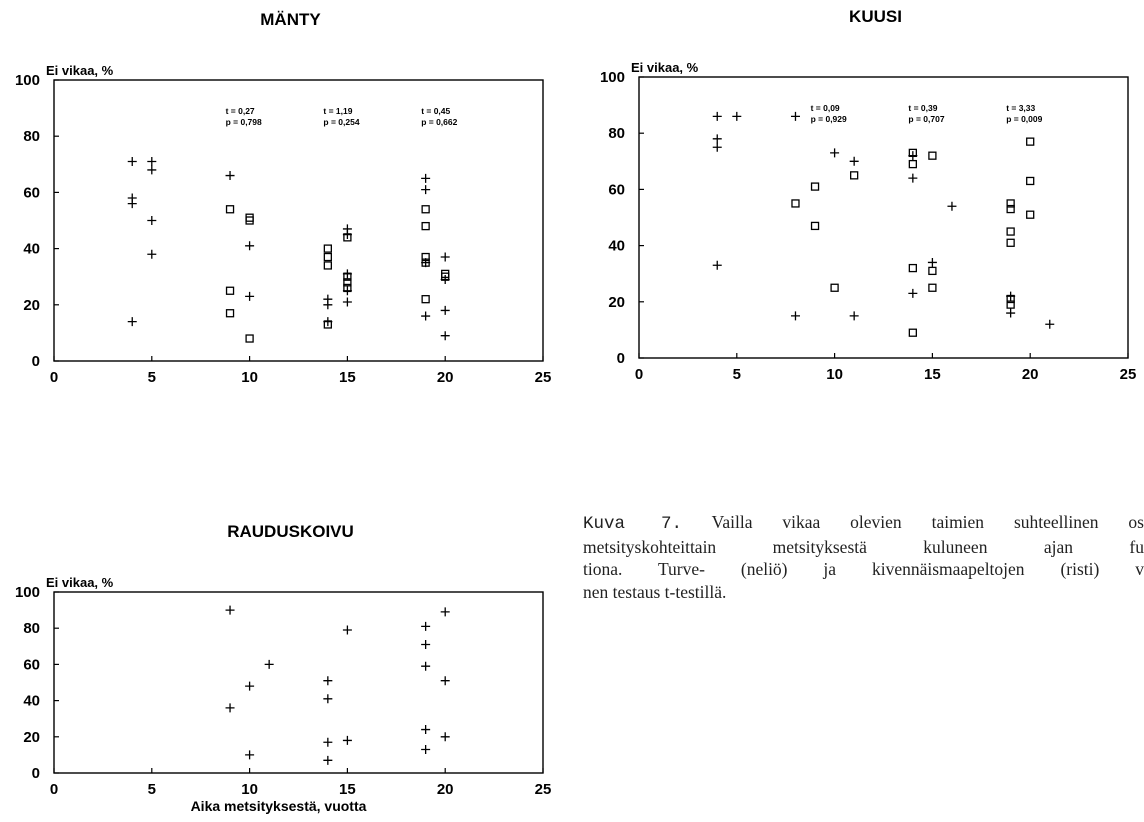 This screenshot has width=1144, height=822. Describe the element at coordinates (435, 111) in the screenshot. I see `annotation-t-value: t = 0,45` at that location.